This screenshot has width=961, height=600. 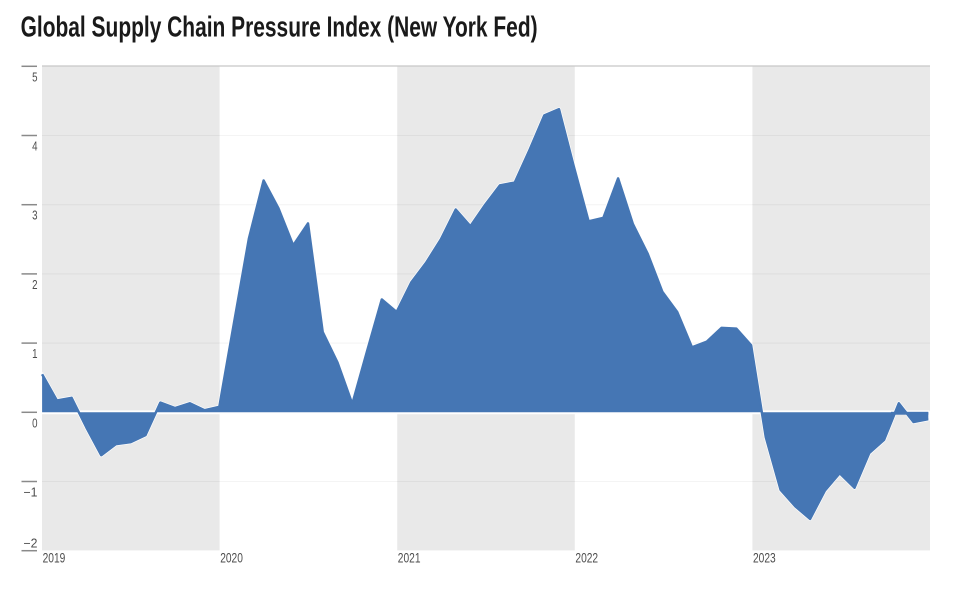 What do you see at coordinates (34, 147) in the screenshot?
I see `svg-text: 4` at bounding box center [34, 147].